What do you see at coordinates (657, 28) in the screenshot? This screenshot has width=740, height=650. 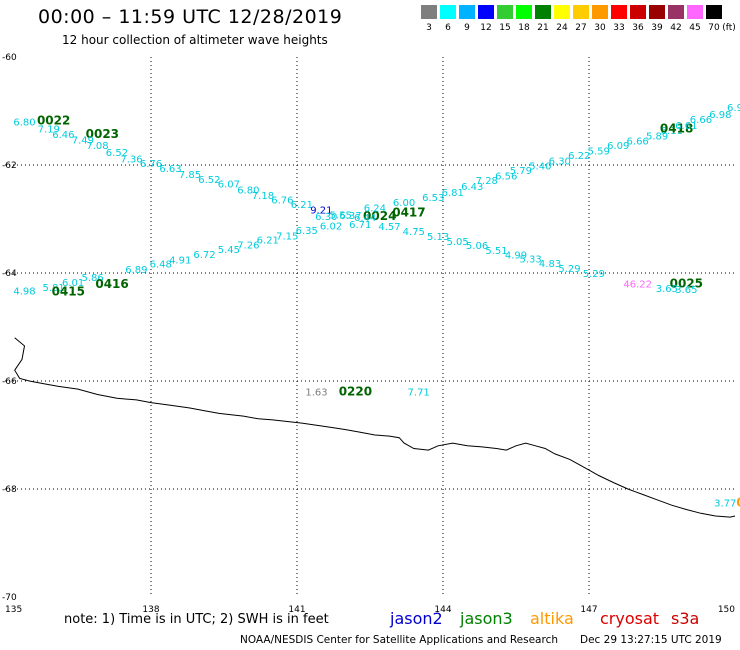 I see `legend-swatch-label: 39` at bounding box center [657, 28].